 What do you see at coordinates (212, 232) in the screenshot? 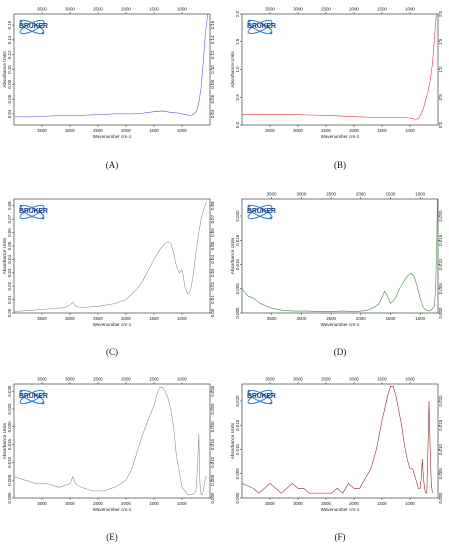
I see `y-right-tick-label: 0.06` at bounding box center [212, 232].